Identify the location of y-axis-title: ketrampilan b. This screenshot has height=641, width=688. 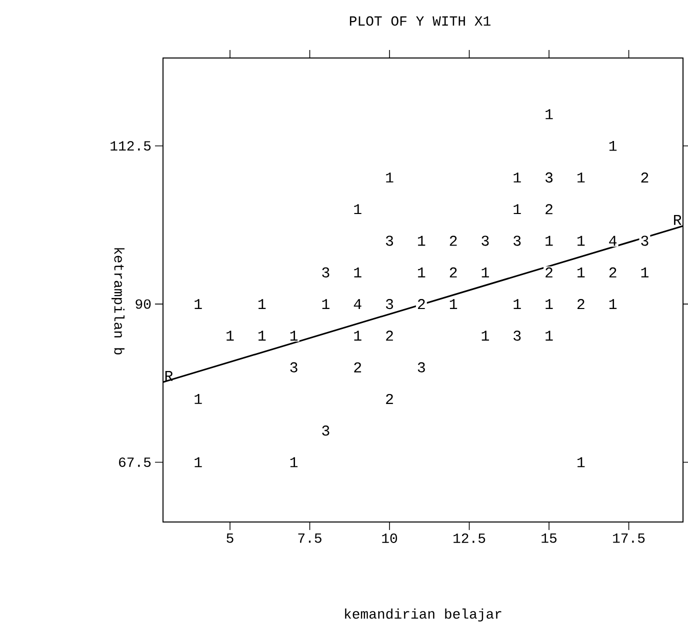
(118, 301).